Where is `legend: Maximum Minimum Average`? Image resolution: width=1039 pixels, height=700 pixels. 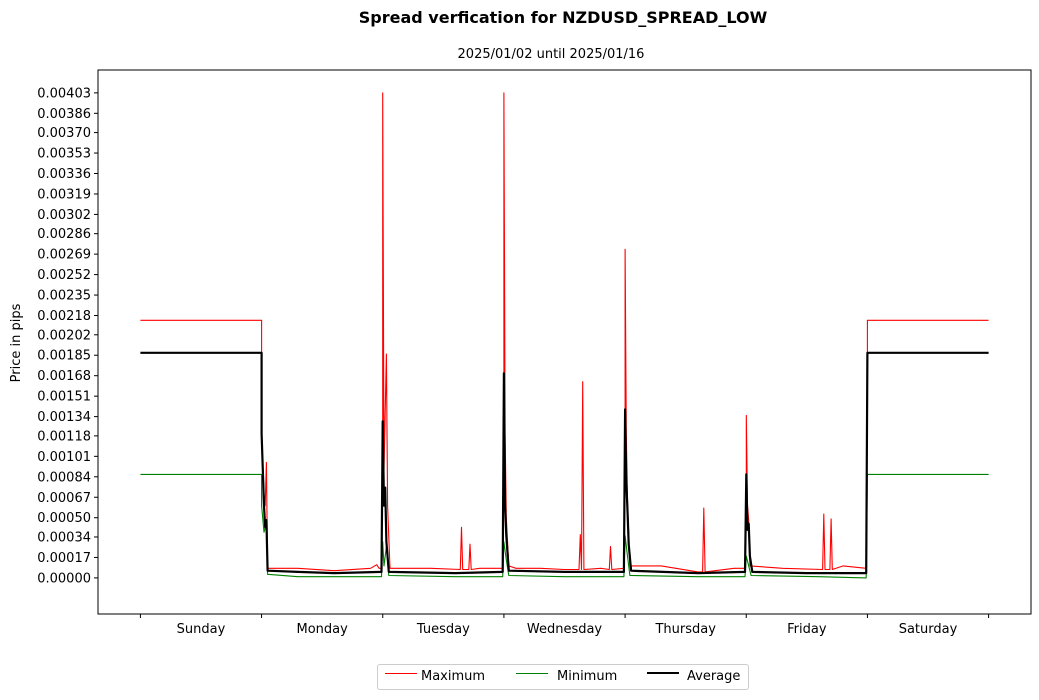
legend: Maximum Minimum Average is located at coordinates (563, 677).